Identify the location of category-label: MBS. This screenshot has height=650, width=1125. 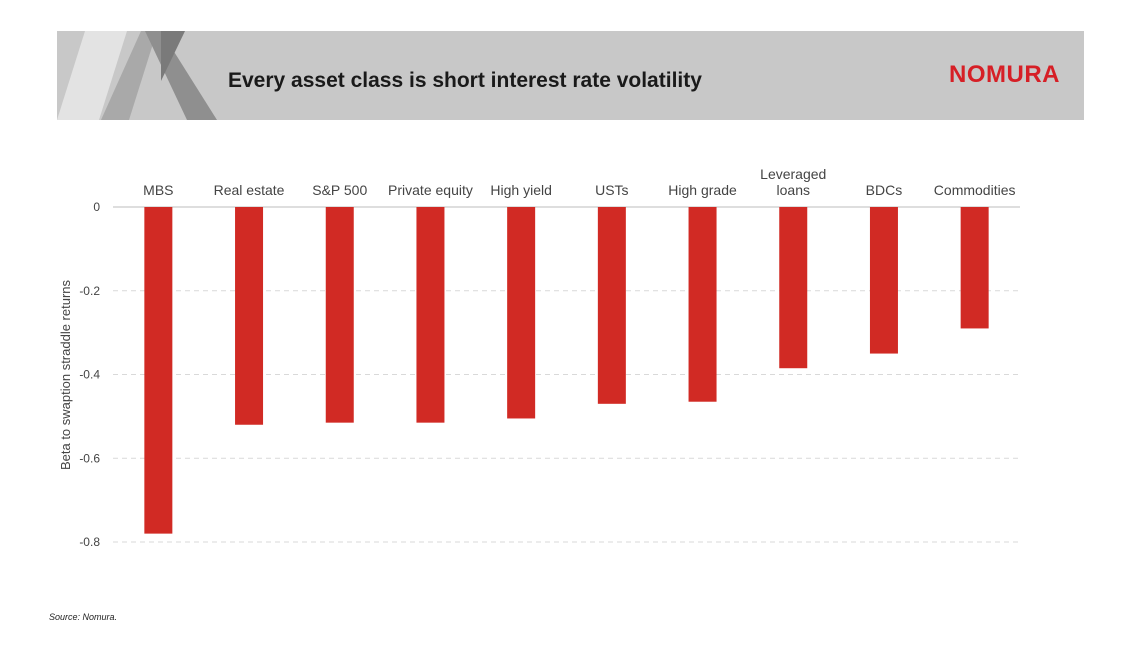
(158, 190).